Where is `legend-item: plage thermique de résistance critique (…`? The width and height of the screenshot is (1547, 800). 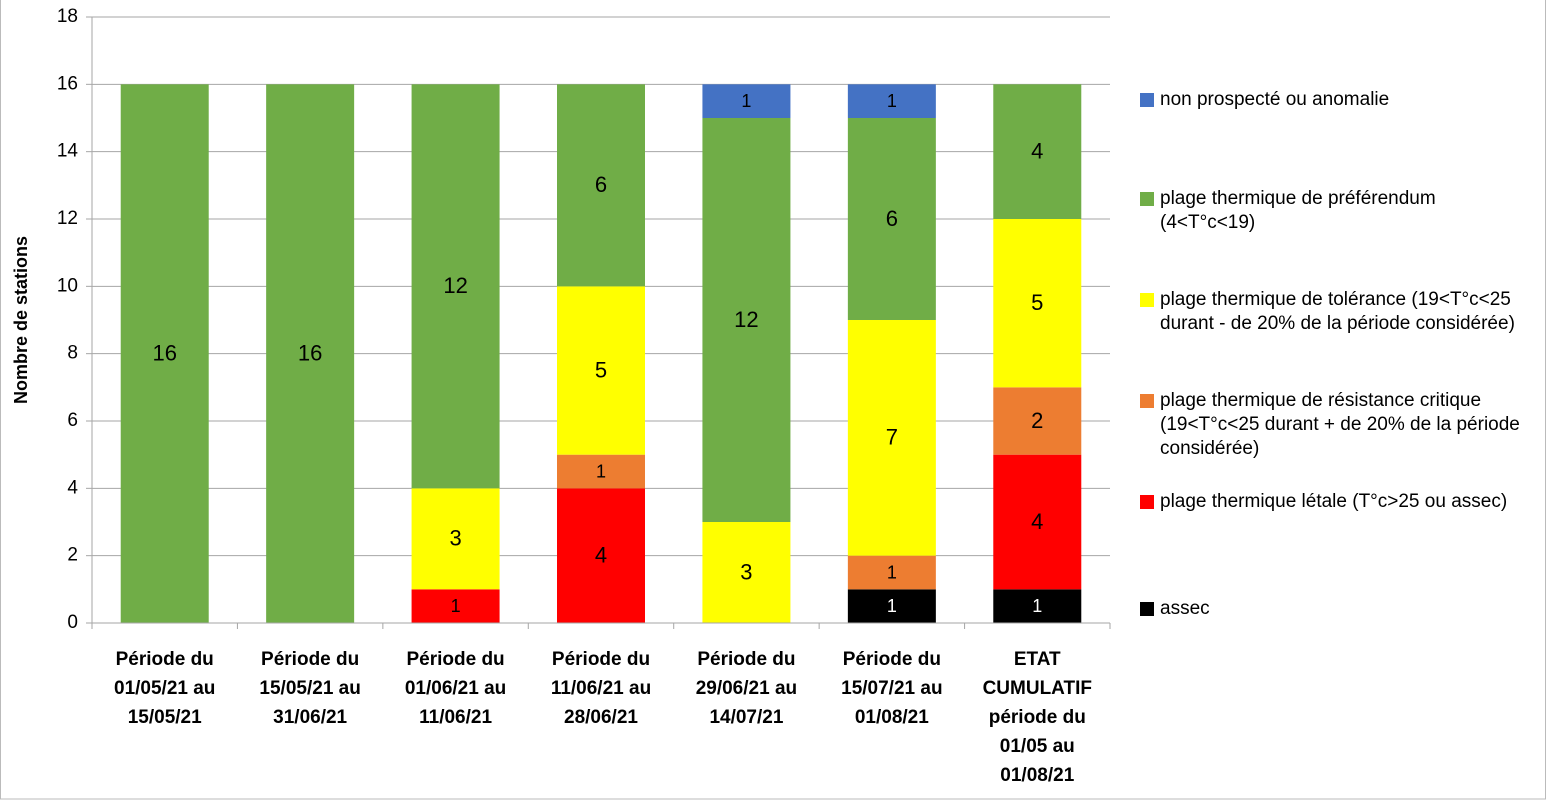 legend-item: plage thermique de résistance critique (… is located at coordinates (1335, 425).